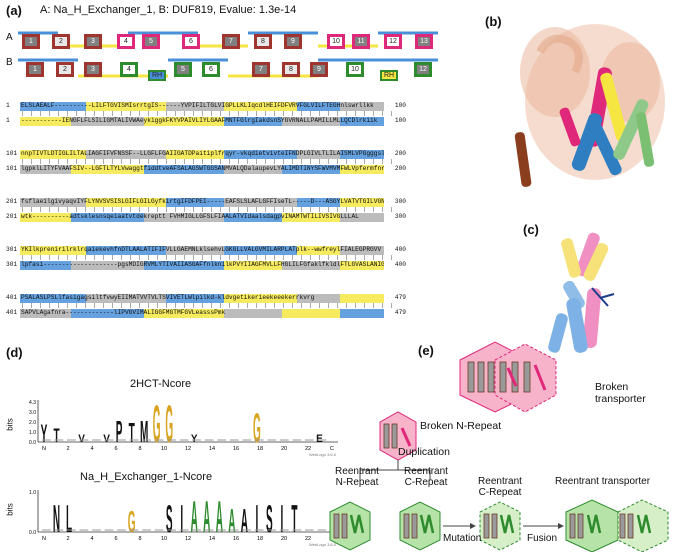 The image size is (675, 552). What do you see at coordinates (603, 481) in the screenshot?
I see `label-reentrant-transporter: Reentrant transporter` at bounding box center [603, 481].